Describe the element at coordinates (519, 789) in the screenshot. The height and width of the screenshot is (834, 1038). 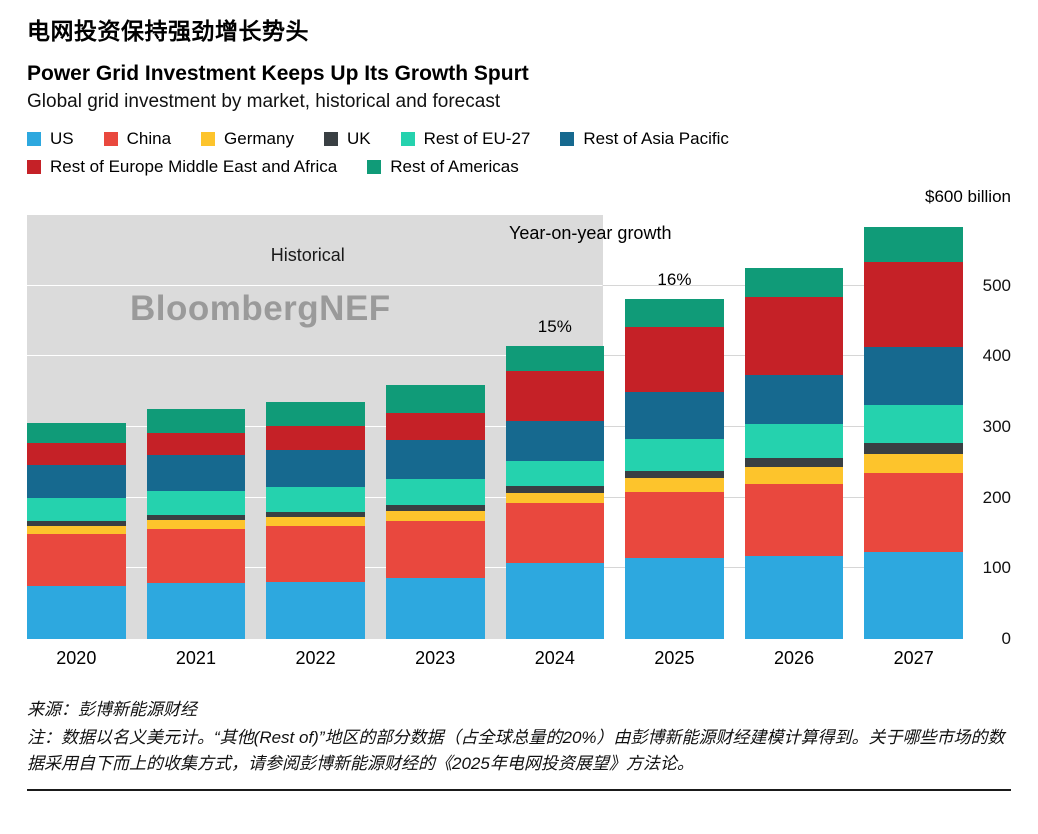
I see `bottom-rule` at that location.